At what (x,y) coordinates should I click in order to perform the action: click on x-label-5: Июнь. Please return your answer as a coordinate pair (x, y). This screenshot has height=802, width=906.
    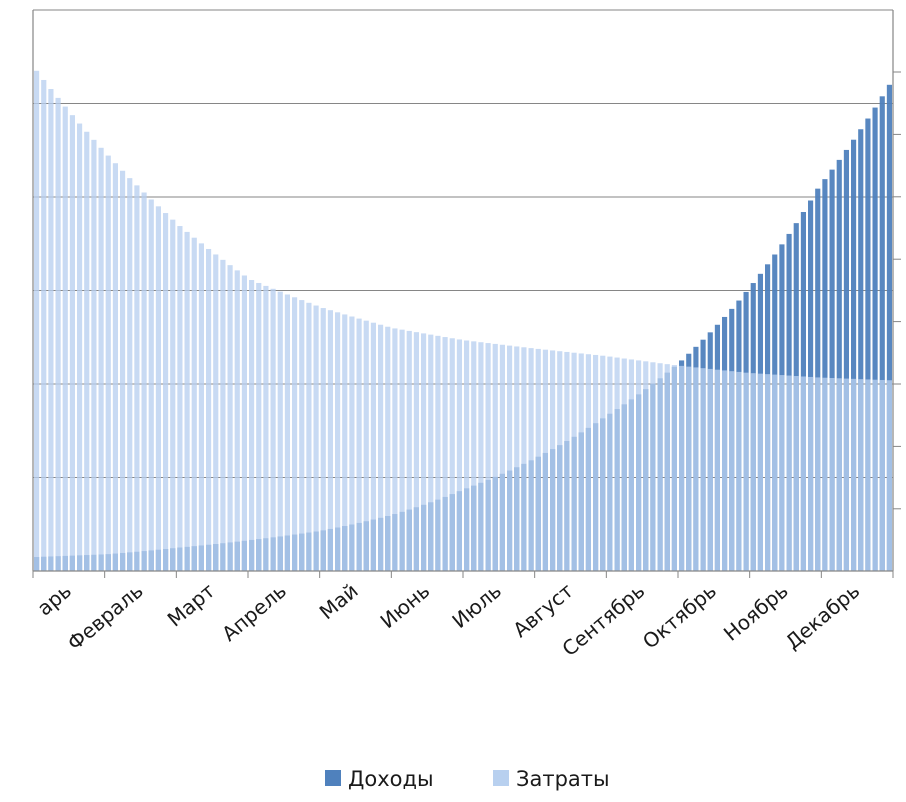
    Looking at the image, I should click on (405, 605).